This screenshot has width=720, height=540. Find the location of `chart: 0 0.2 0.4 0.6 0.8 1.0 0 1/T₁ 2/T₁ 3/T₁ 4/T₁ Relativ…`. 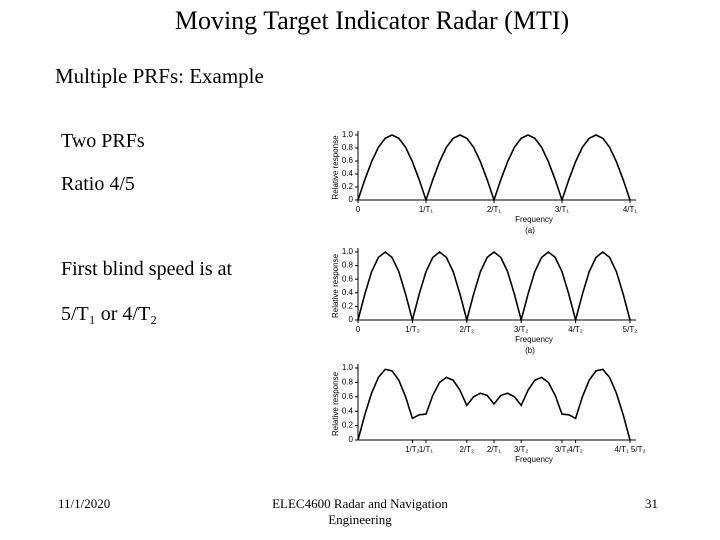

chart: 0 0.2 0.4 0.6 0.8 1.0 0 1/T₁ 2/T₁ 3/T₁ 4/T₁ Relativ… is located at coordinates (484, 182).